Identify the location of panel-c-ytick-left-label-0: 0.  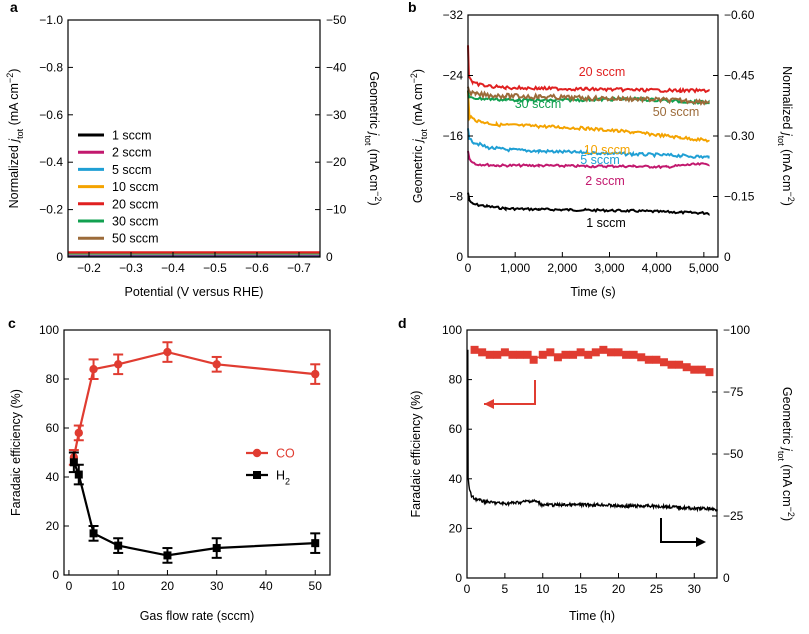
(55, 575).